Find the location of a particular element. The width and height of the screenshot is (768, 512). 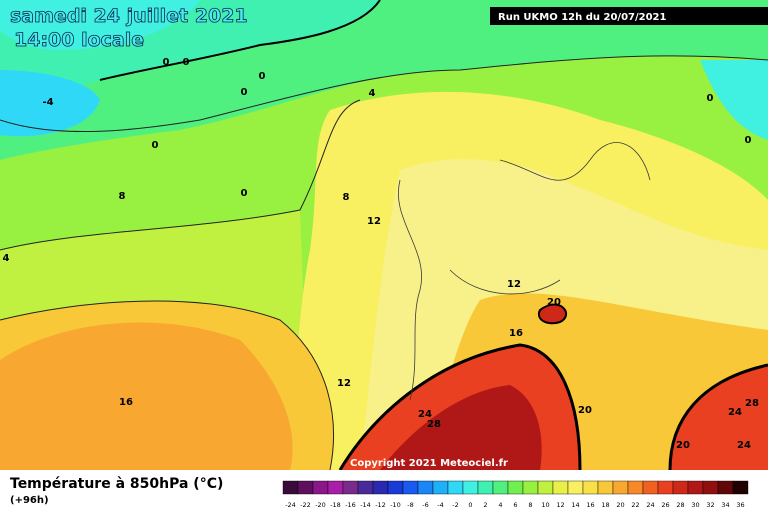

colorbar-label: -14 is located at coordinates (365, 505).